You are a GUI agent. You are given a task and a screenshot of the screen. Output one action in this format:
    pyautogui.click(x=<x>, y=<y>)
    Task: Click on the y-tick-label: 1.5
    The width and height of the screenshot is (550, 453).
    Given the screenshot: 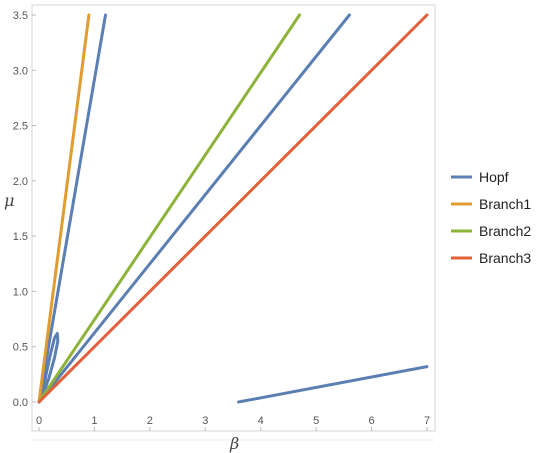 What is the action you would take?
    pyautogui.click(x=20, y=237)
    